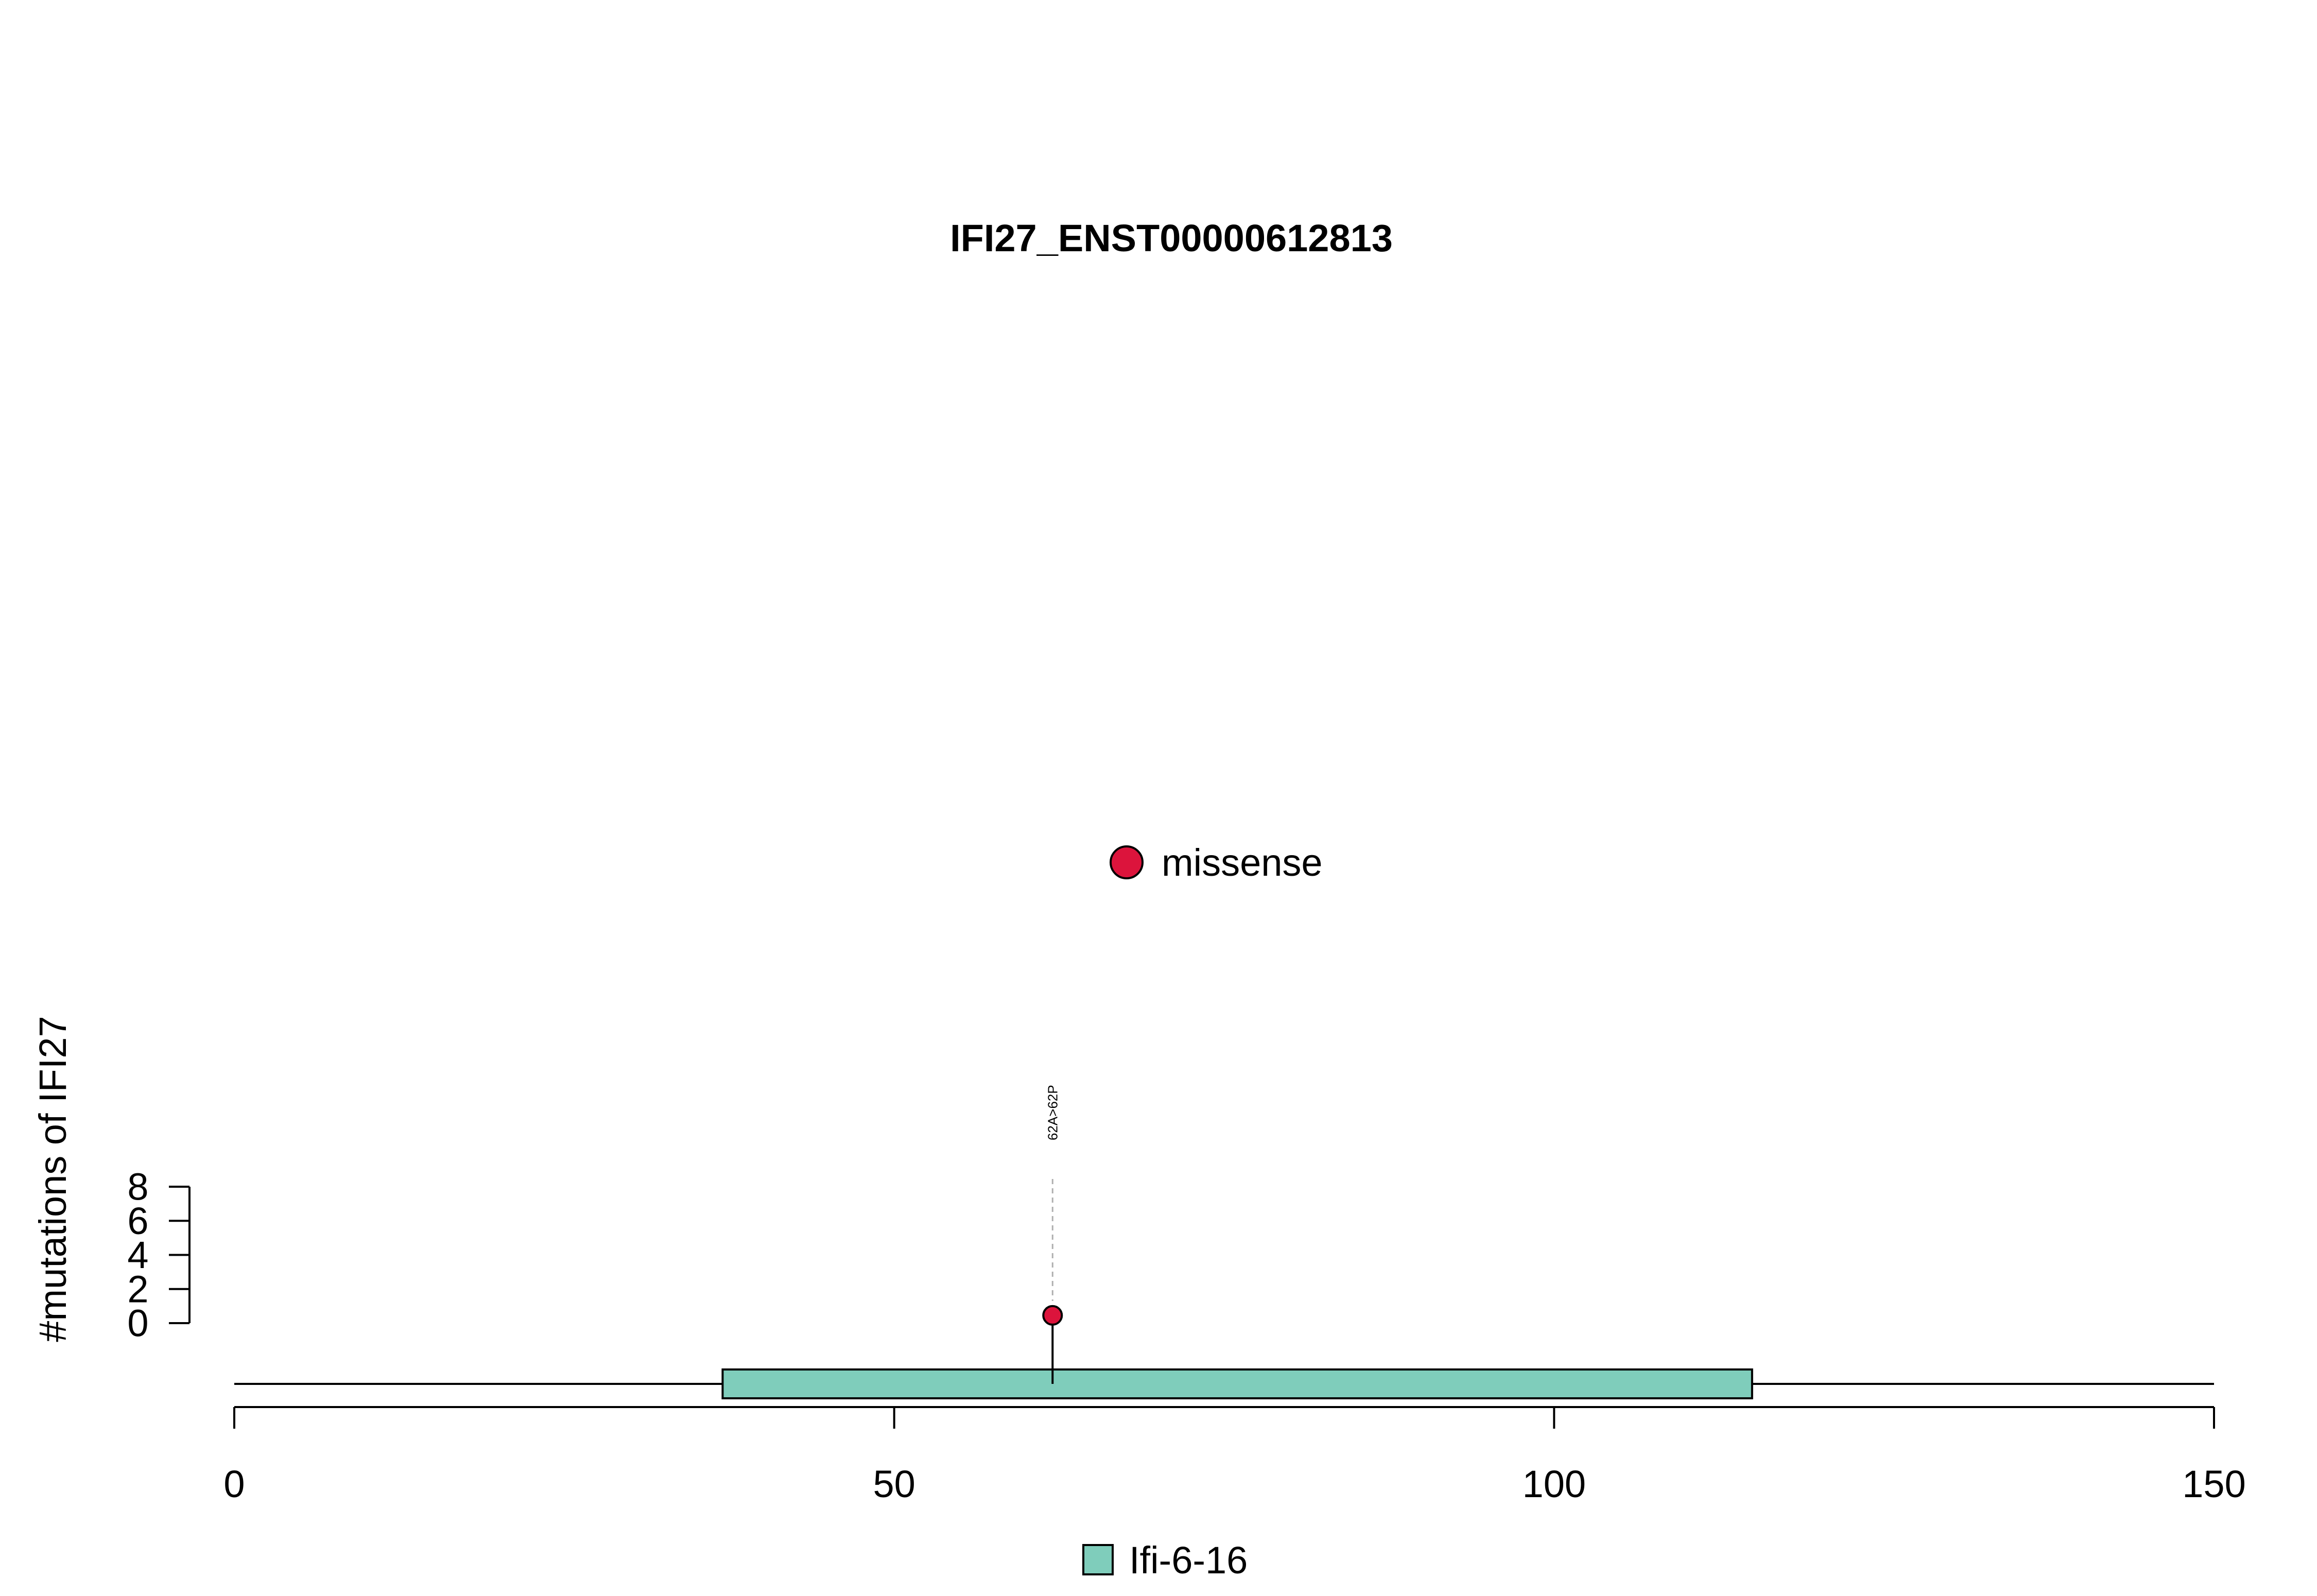 This screenshot has height=1596, width=2317. I want to click on mutation-layer: 62A>62P, so click(1052, 1235).